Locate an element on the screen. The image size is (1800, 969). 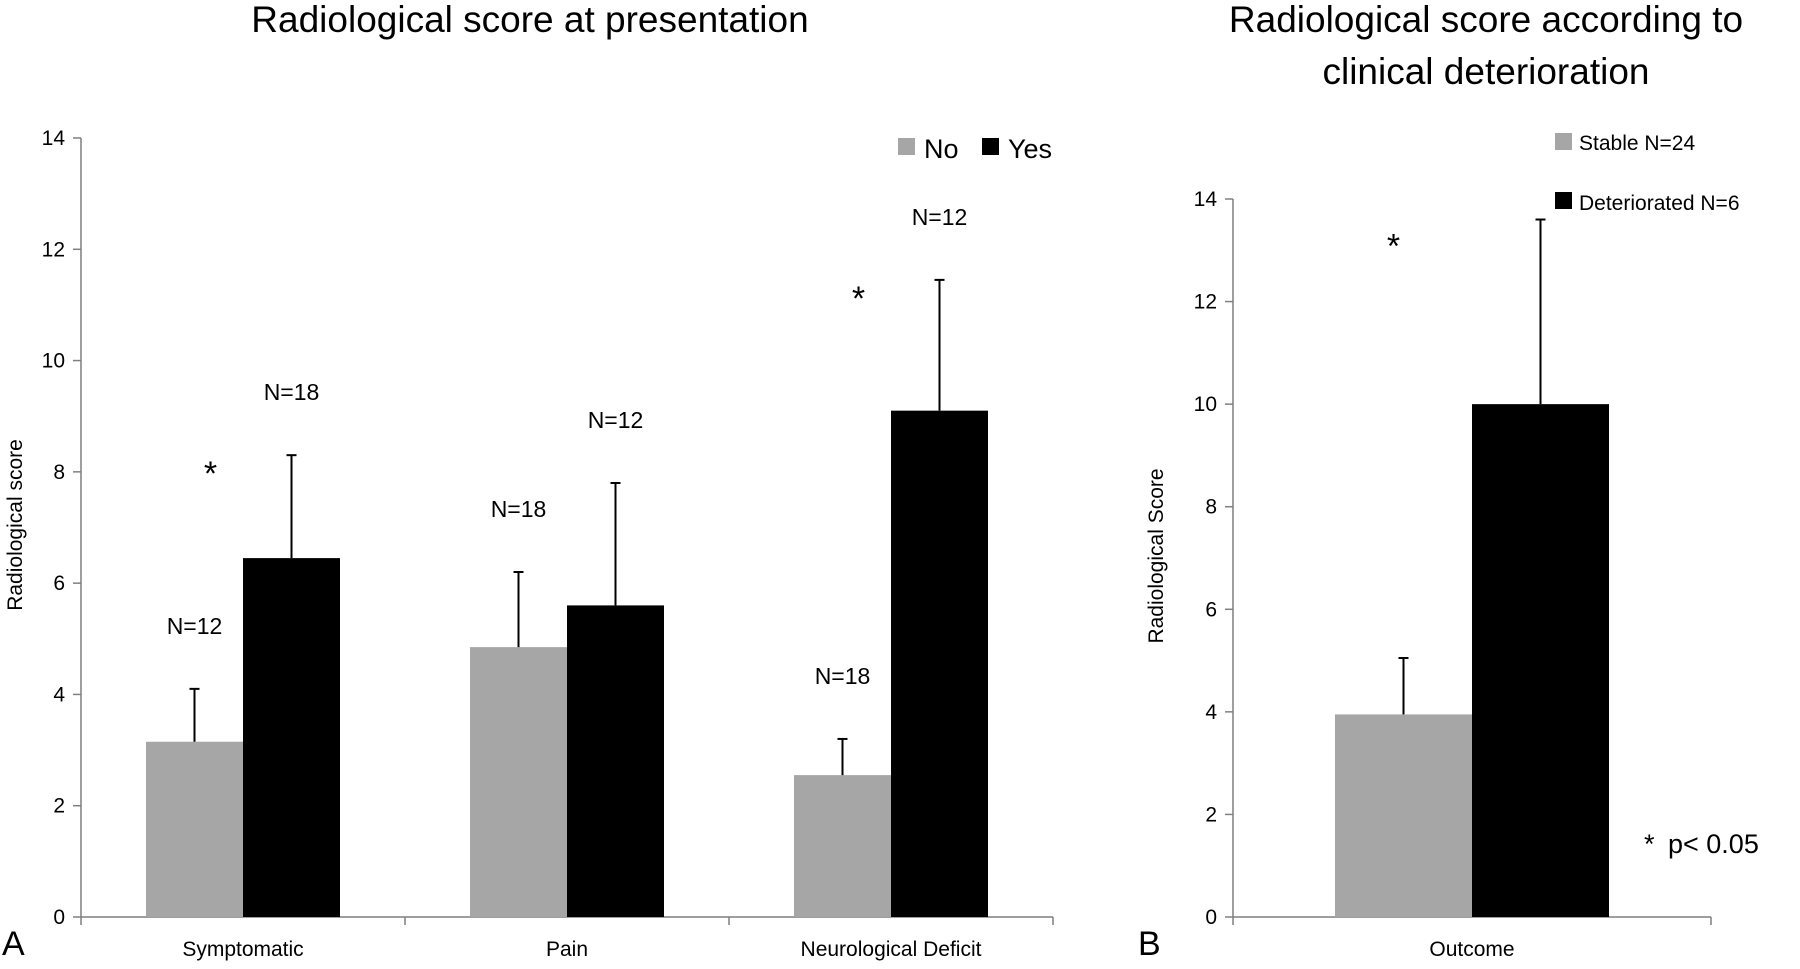
chart-a-n-label-0-1: N=18 is located at coordinates (292, 392).